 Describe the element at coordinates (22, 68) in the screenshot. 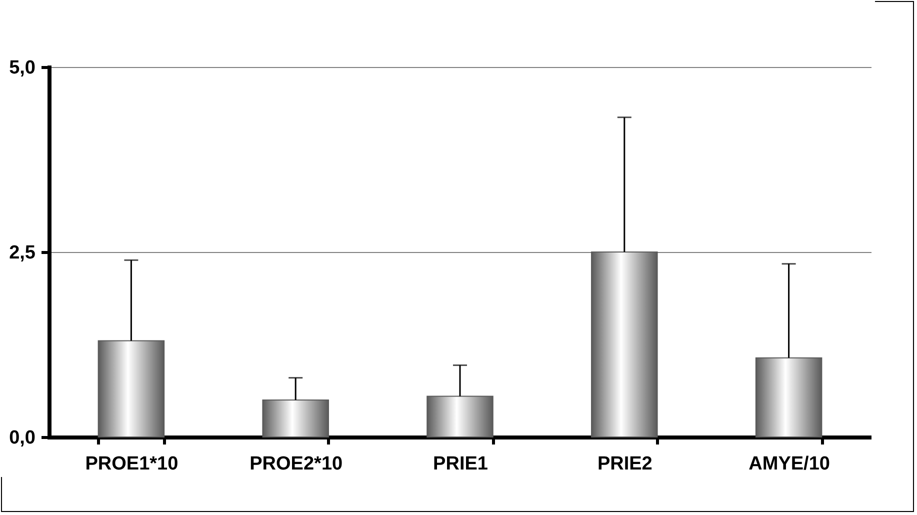

I see `y-tick-label: 5,0` at that location.